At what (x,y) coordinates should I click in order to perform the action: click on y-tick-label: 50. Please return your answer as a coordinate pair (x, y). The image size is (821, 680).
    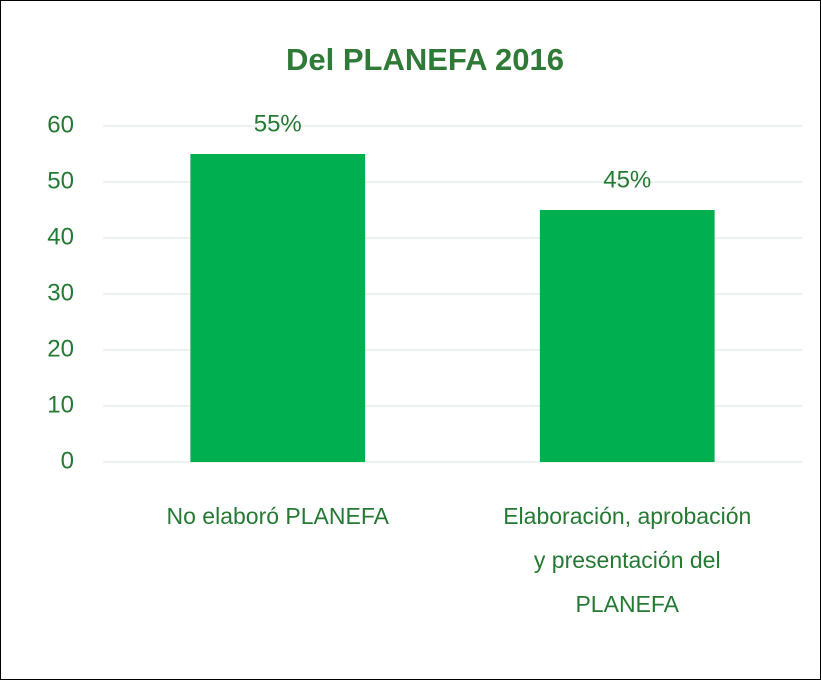
    Looking at the image, I should click on (60, 180).